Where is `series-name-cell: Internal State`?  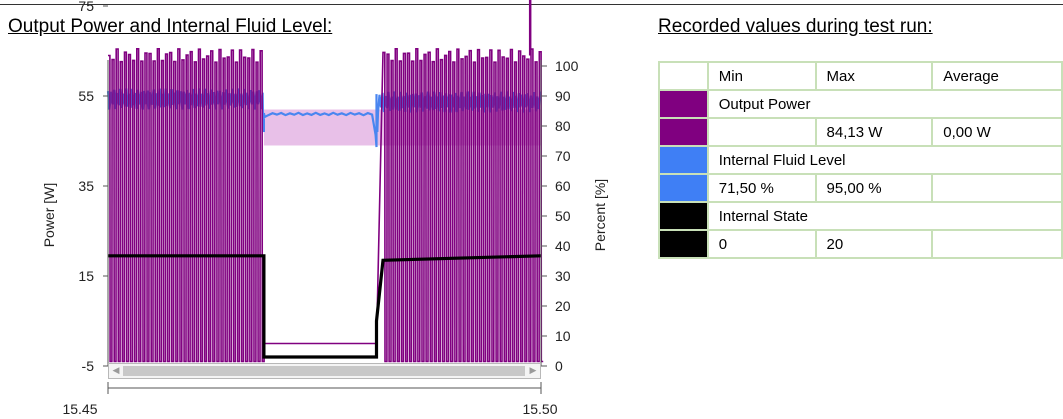 series-name-cell: Internal State is located at coordinates (885, 216).